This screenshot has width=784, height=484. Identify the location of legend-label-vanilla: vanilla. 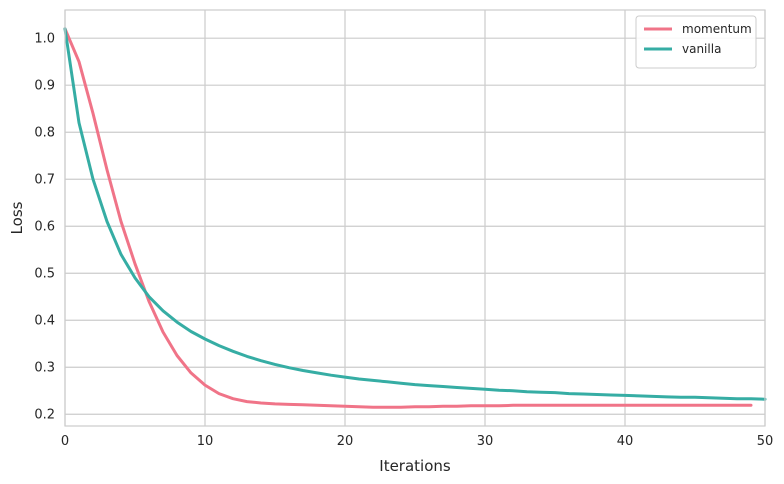
(701, 49).